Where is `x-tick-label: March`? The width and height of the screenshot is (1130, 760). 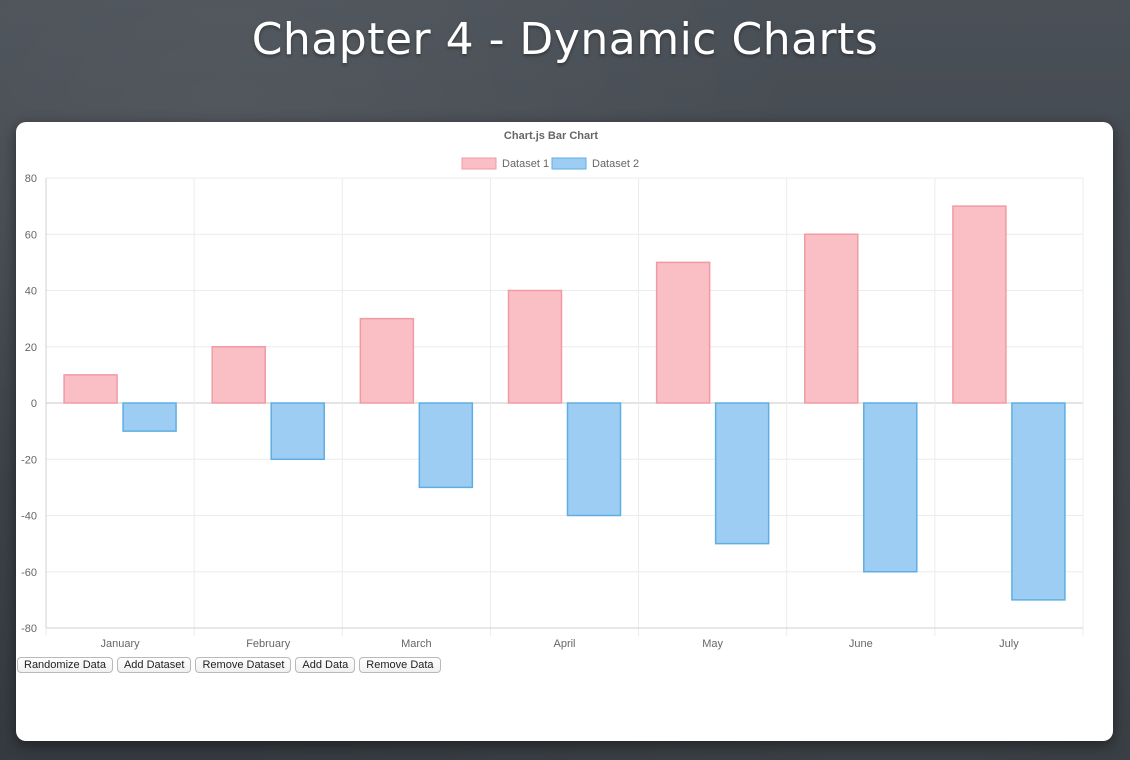
x-tick-label: March is located at coordinates (416, 644).